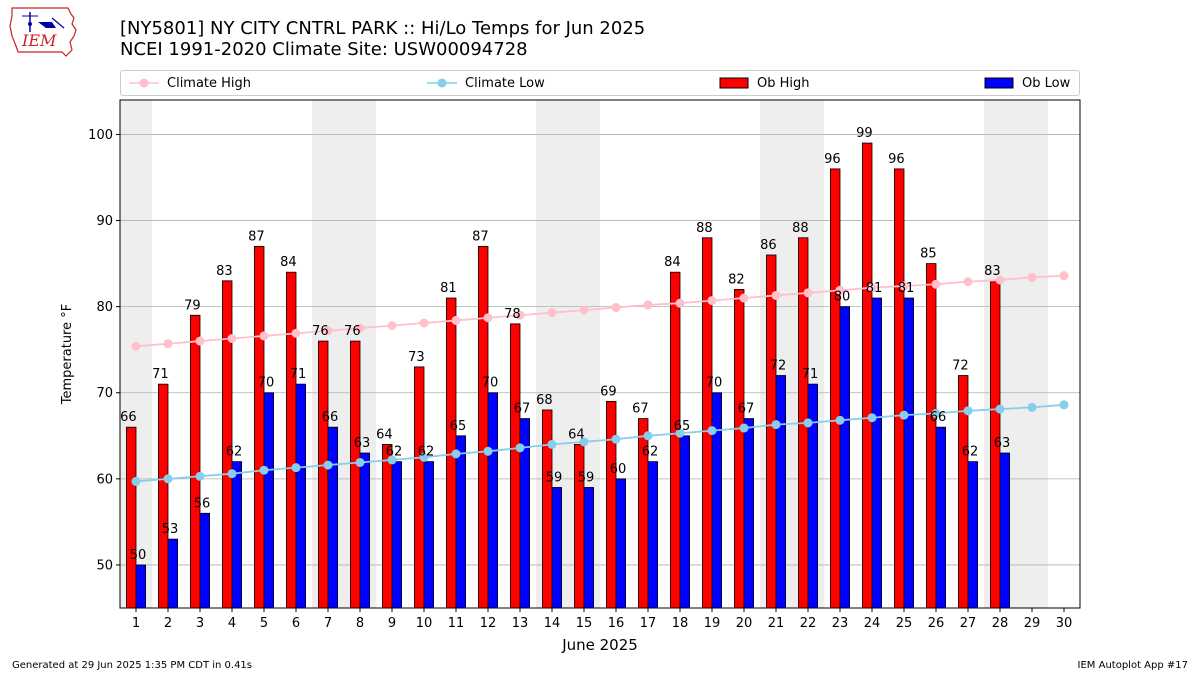 This screenshot has width=1200, height=675. Describe the element at coordinates (712, 623) in the screenshot. I see `x-tick-label: 19` at that location.